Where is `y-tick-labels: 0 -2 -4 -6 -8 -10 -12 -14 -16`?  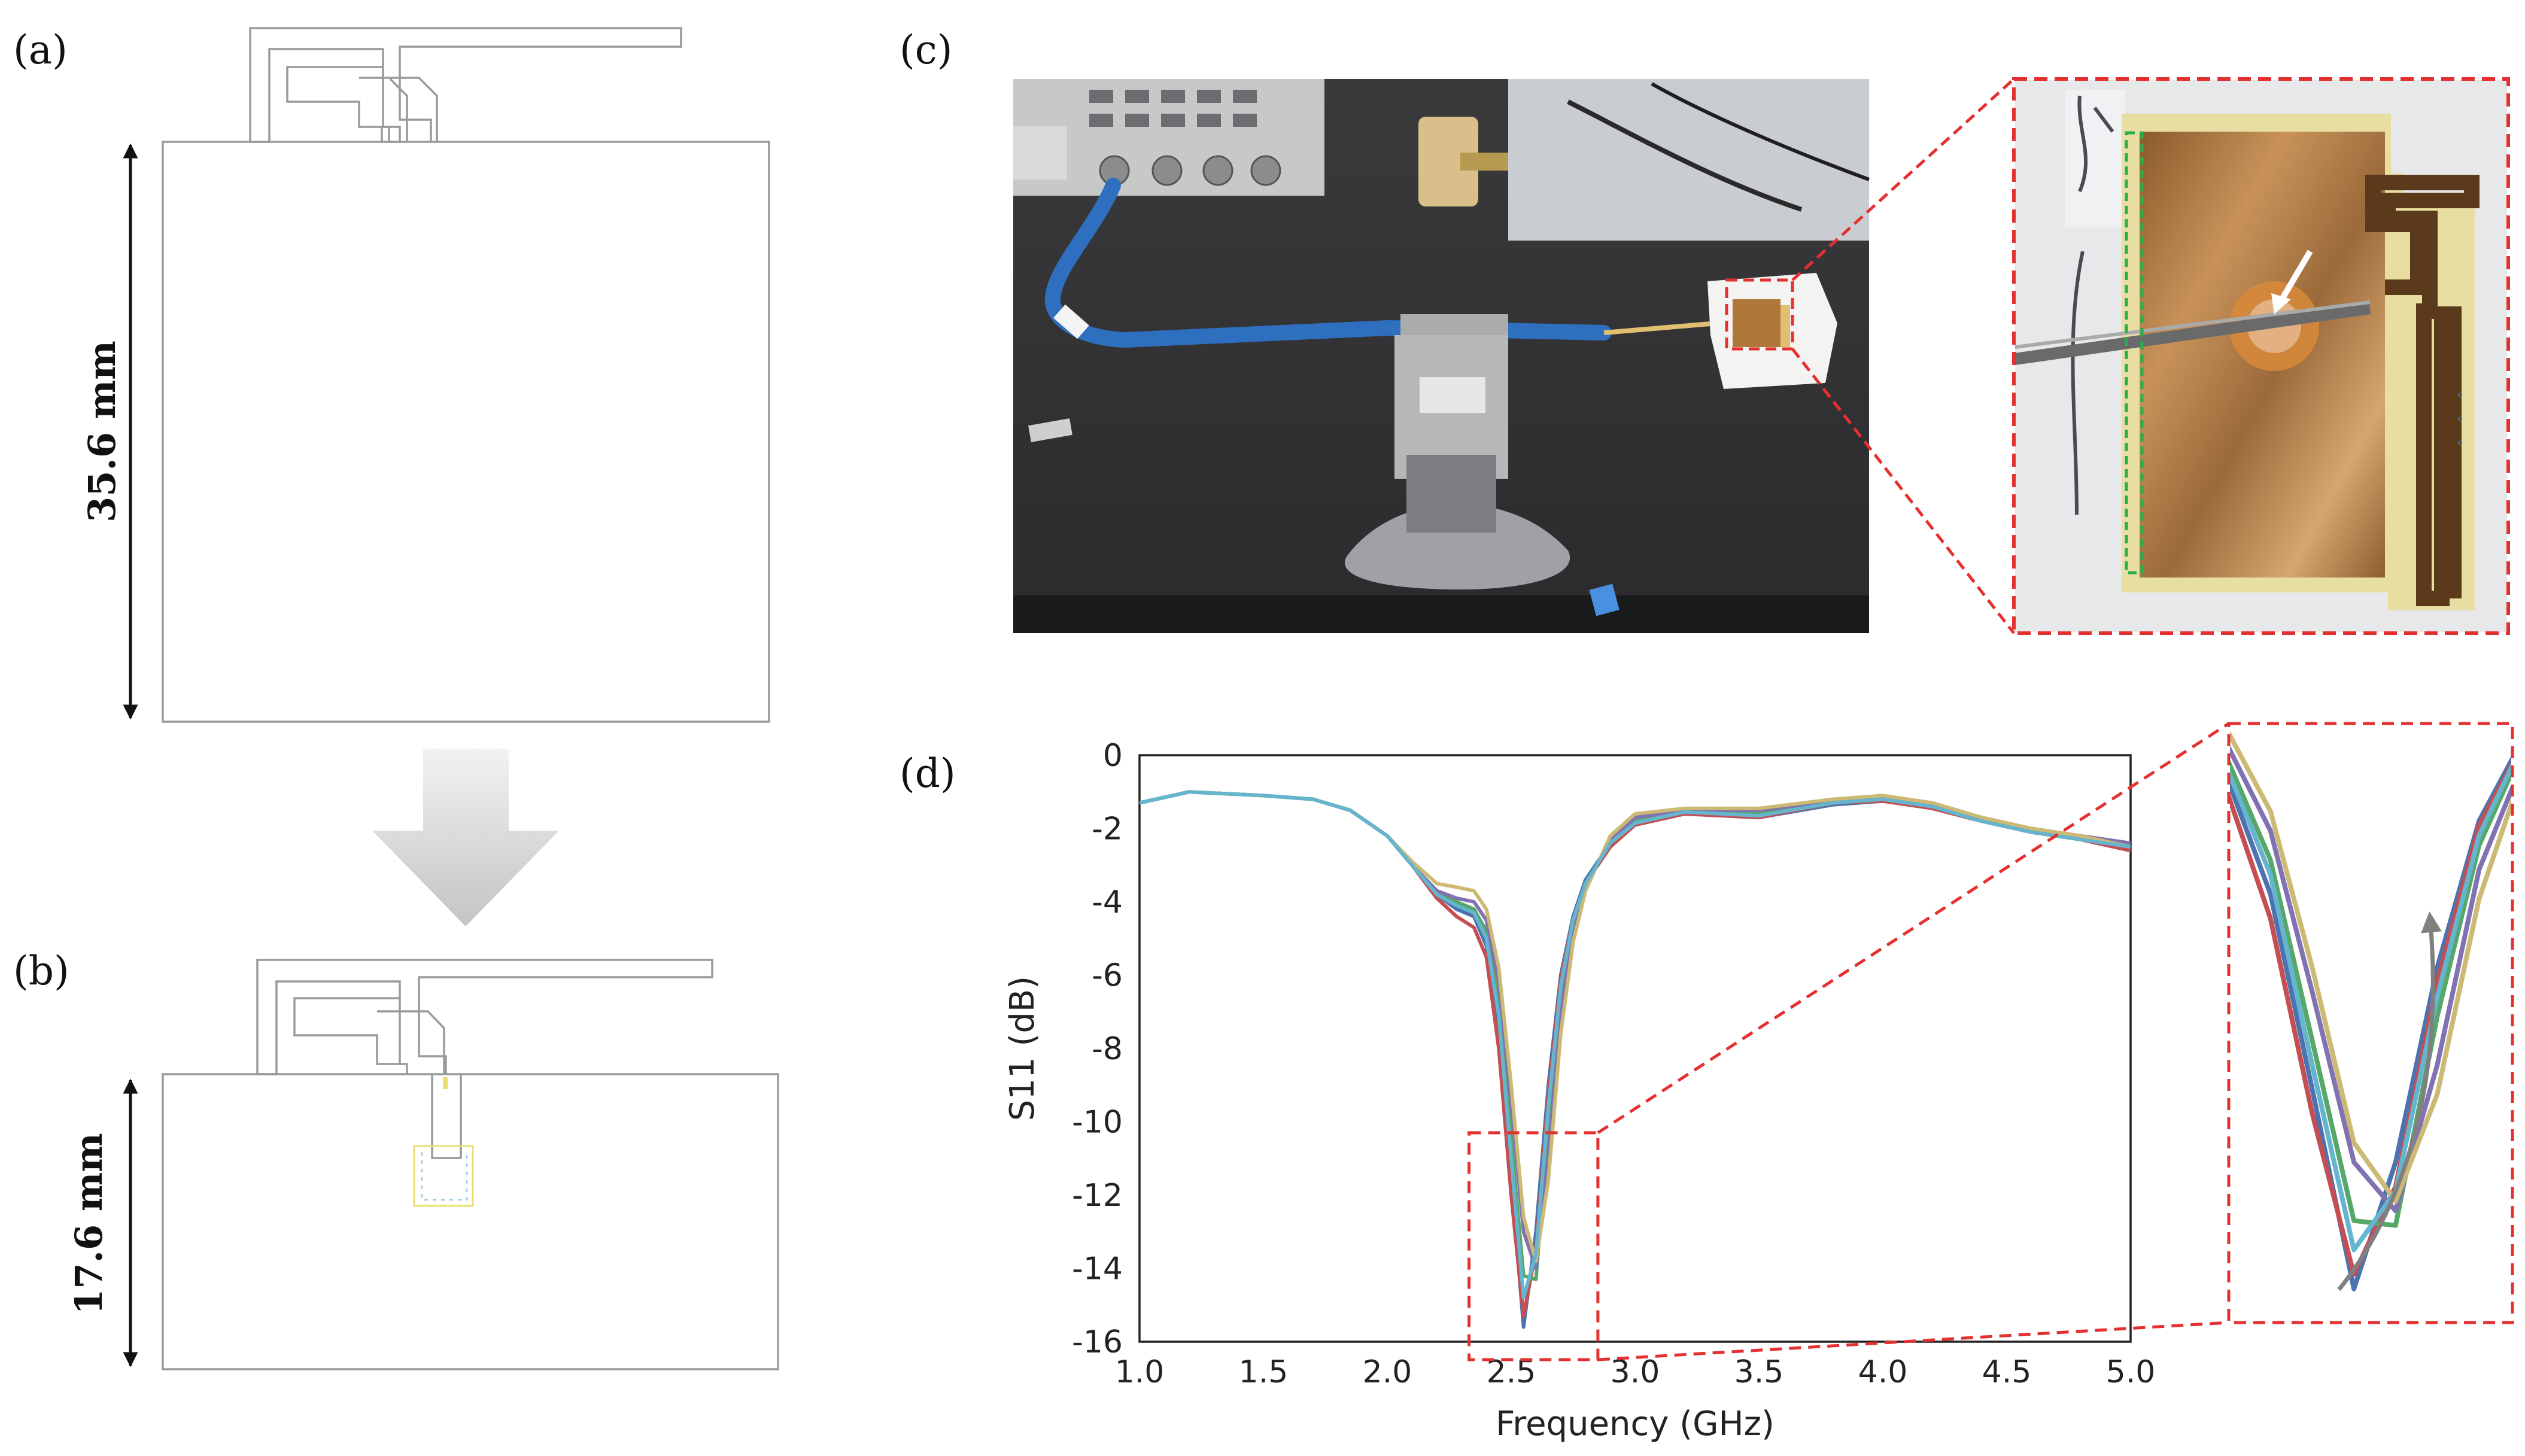
y-tick-labels: 0 -2 -4 -6 -8 -10 -12 -14 -16 is located at coordinates (1097, 1049).